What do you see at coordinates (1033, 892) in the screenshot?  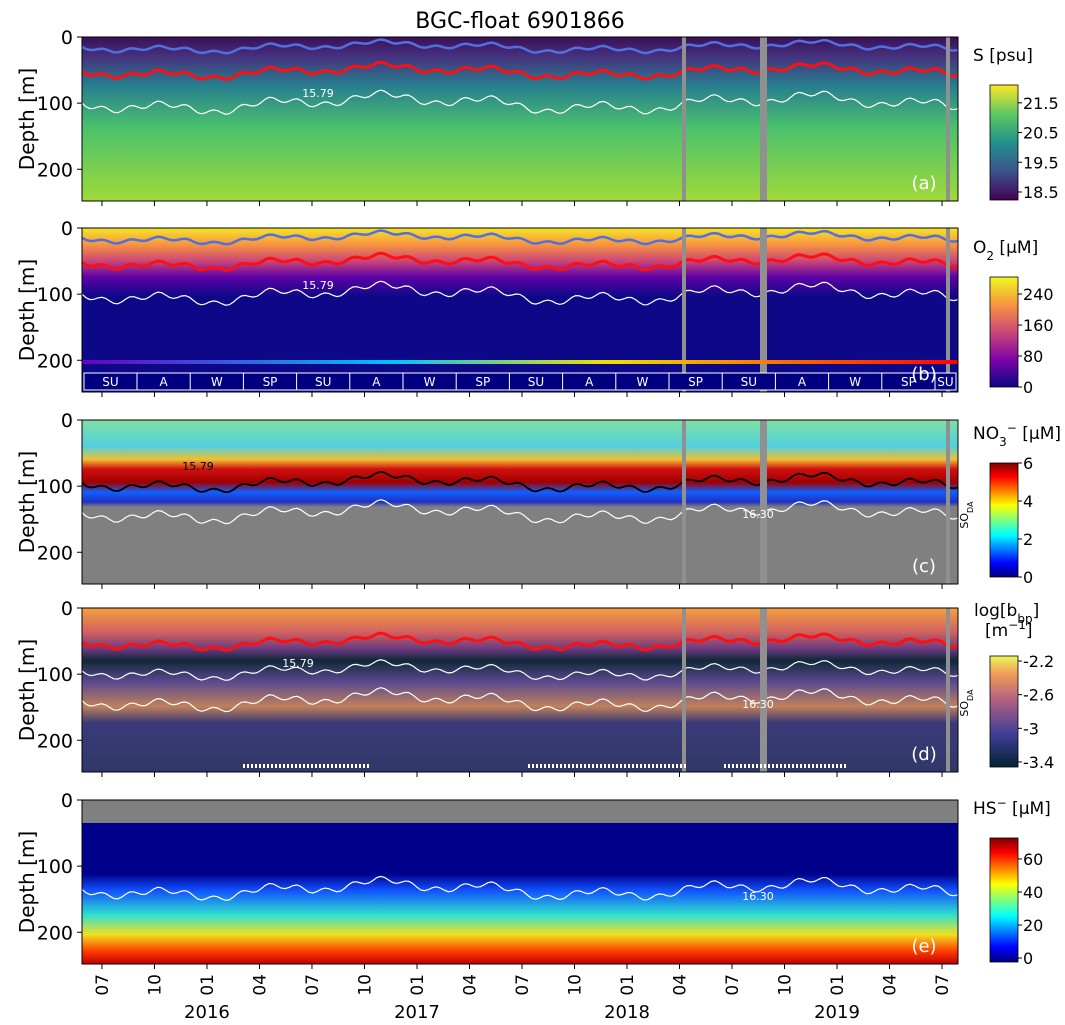 I see `colorbar-tick-label: 40` at bounding box center [1033, 892].